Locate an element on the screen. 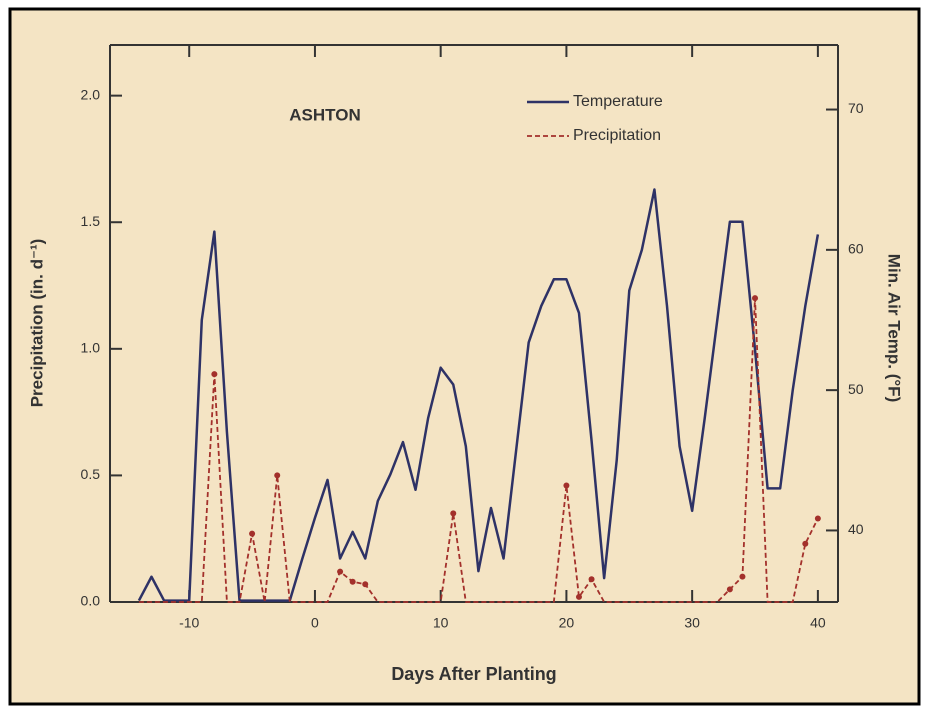 The image size is (927, 710). x-tick-label: 0 is located at coordinates (315, 623).